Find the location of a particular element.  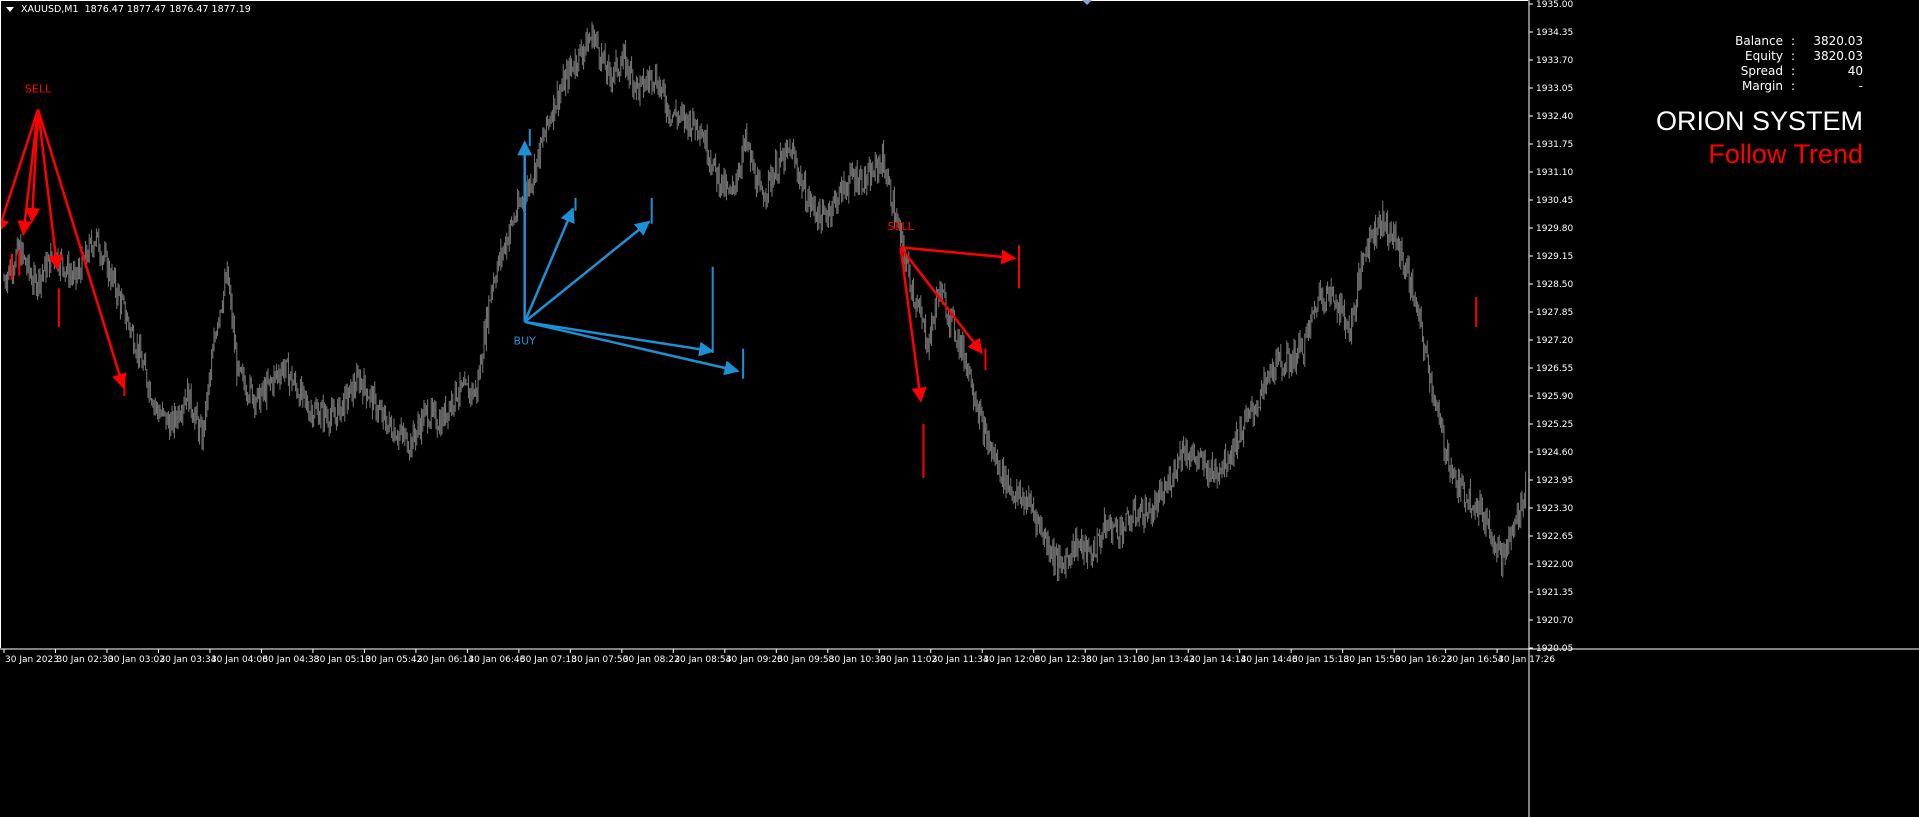

x-tick-label: 30 Jan 13:10 is located at coordinates (1114, 660).